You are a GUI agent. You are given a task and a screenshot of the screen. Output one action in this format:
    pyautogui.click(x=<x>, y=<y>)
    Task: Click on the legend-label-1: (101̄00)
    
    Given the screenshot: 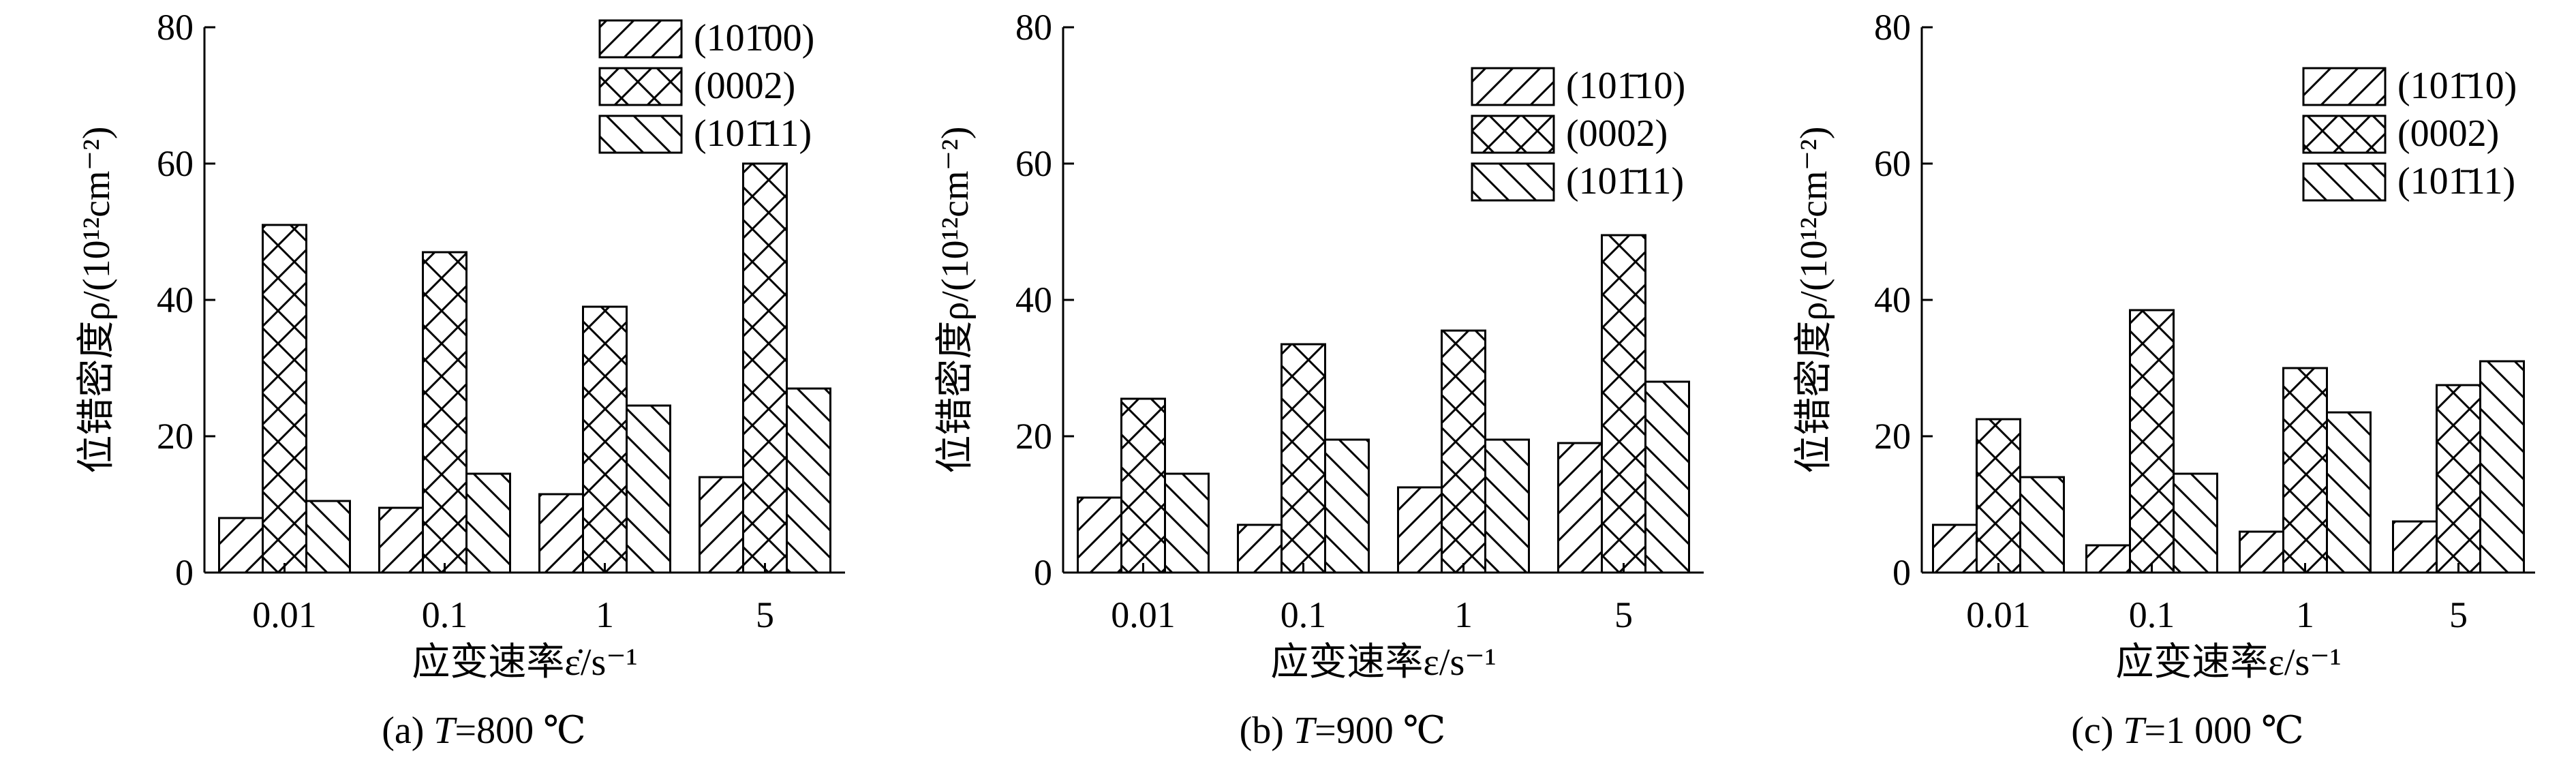 What is the action you would take?
    pyautogui.click(x=754, y=38)
    